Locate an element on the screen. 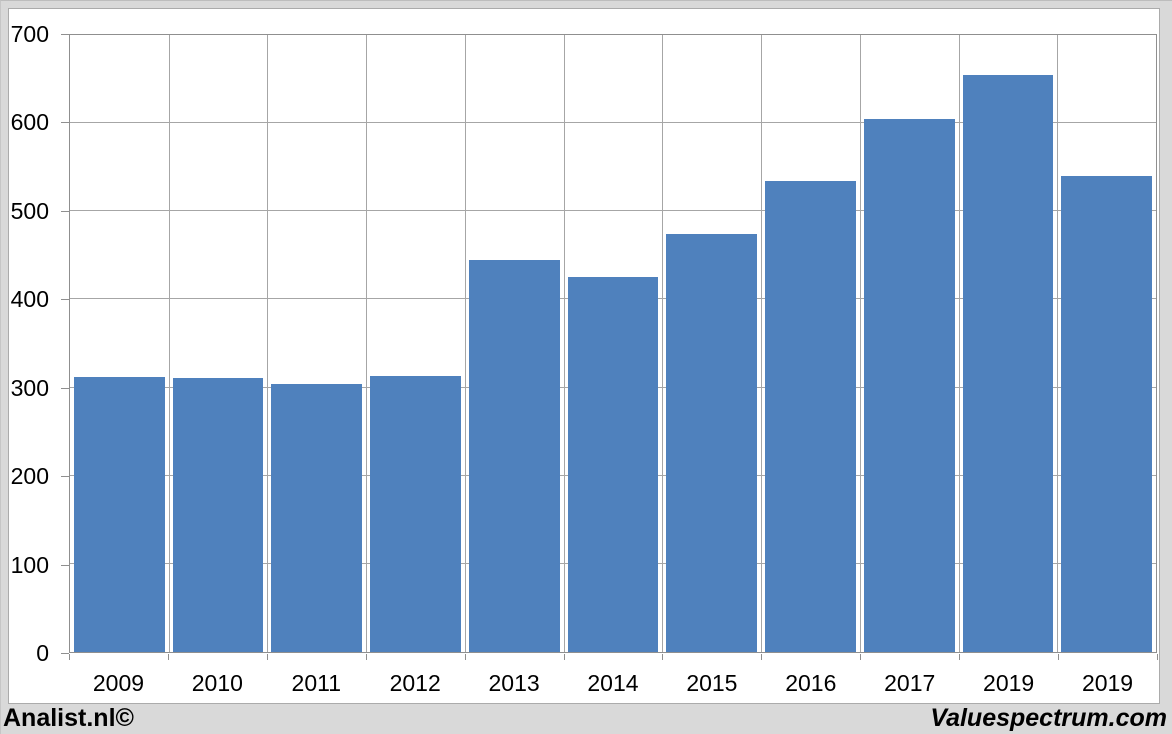 This screenshot has height=734, width=1172. y-tick-label: 600 is located at coordinates (29, 122).